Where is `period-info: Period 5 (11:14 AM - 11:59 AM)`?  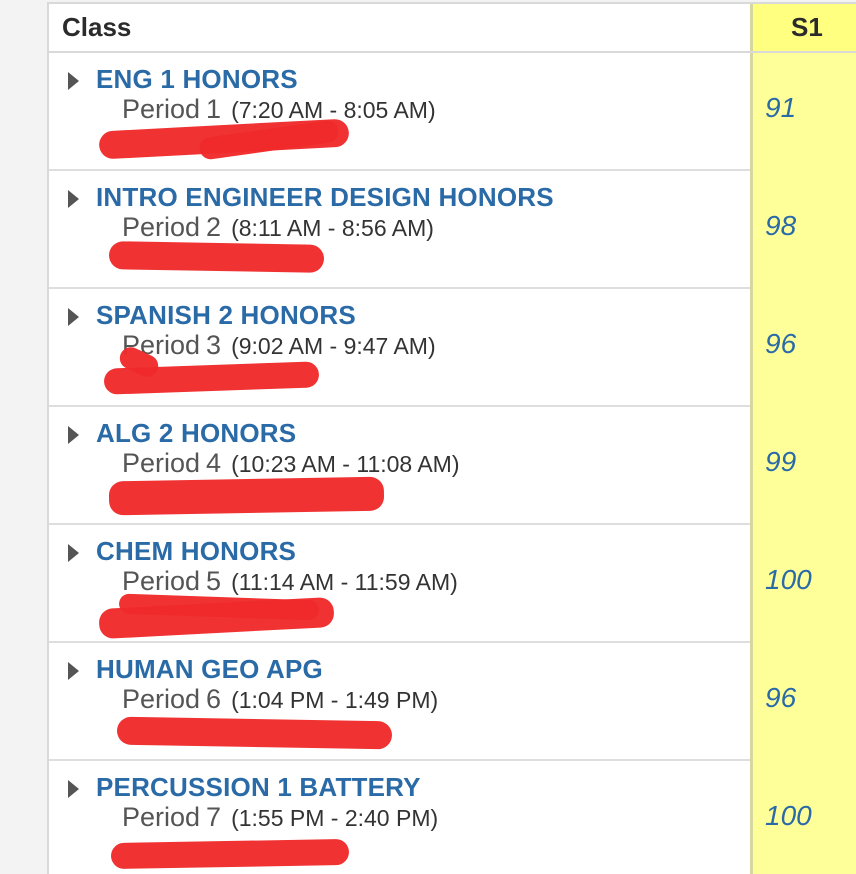
period-info: Period 5 (11:14 AM - 11:59 AM) is located at coordinates (290, 581).